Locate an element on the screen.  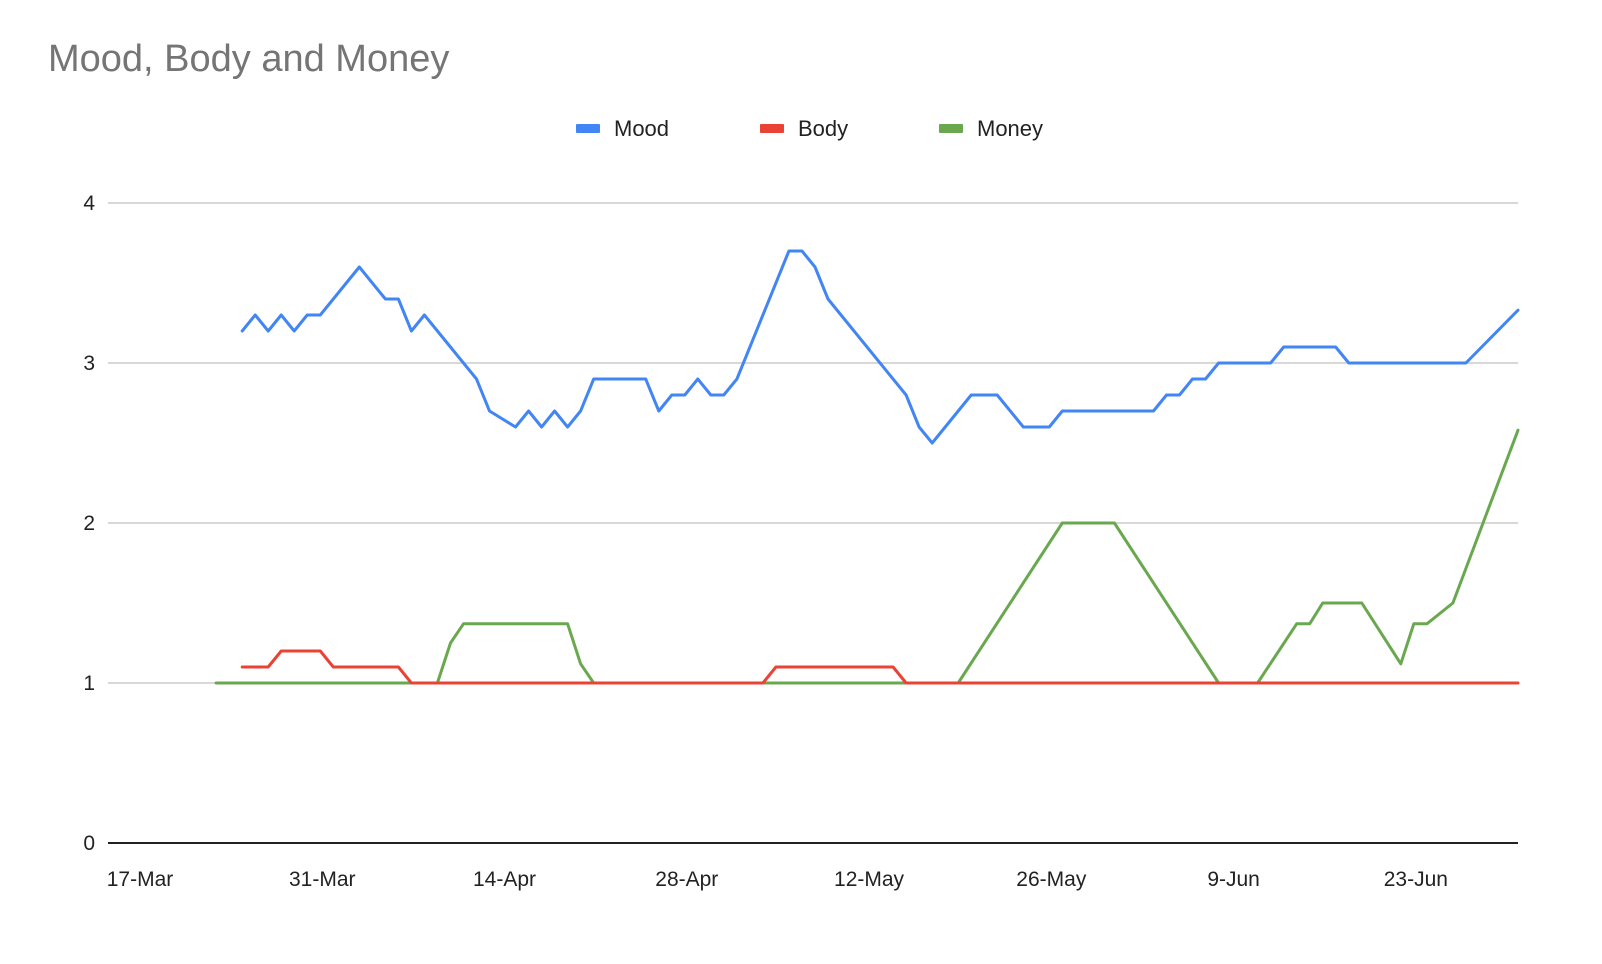
legend-label-mood: Mood is located at coordinates (641, 128).